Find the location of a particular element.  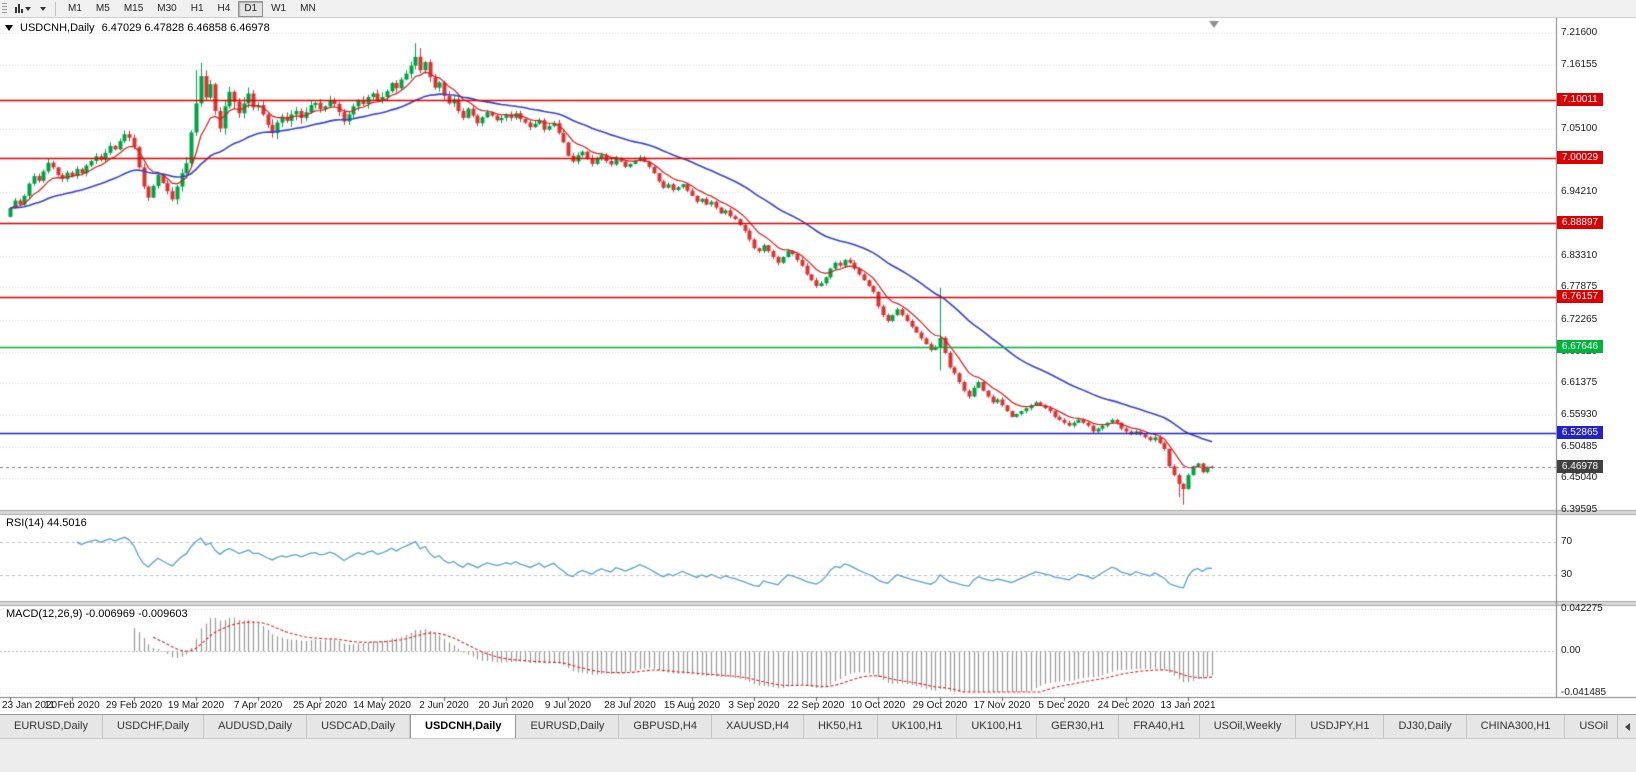

tab-scroll-left-button is located at coordinates (1626, 726).